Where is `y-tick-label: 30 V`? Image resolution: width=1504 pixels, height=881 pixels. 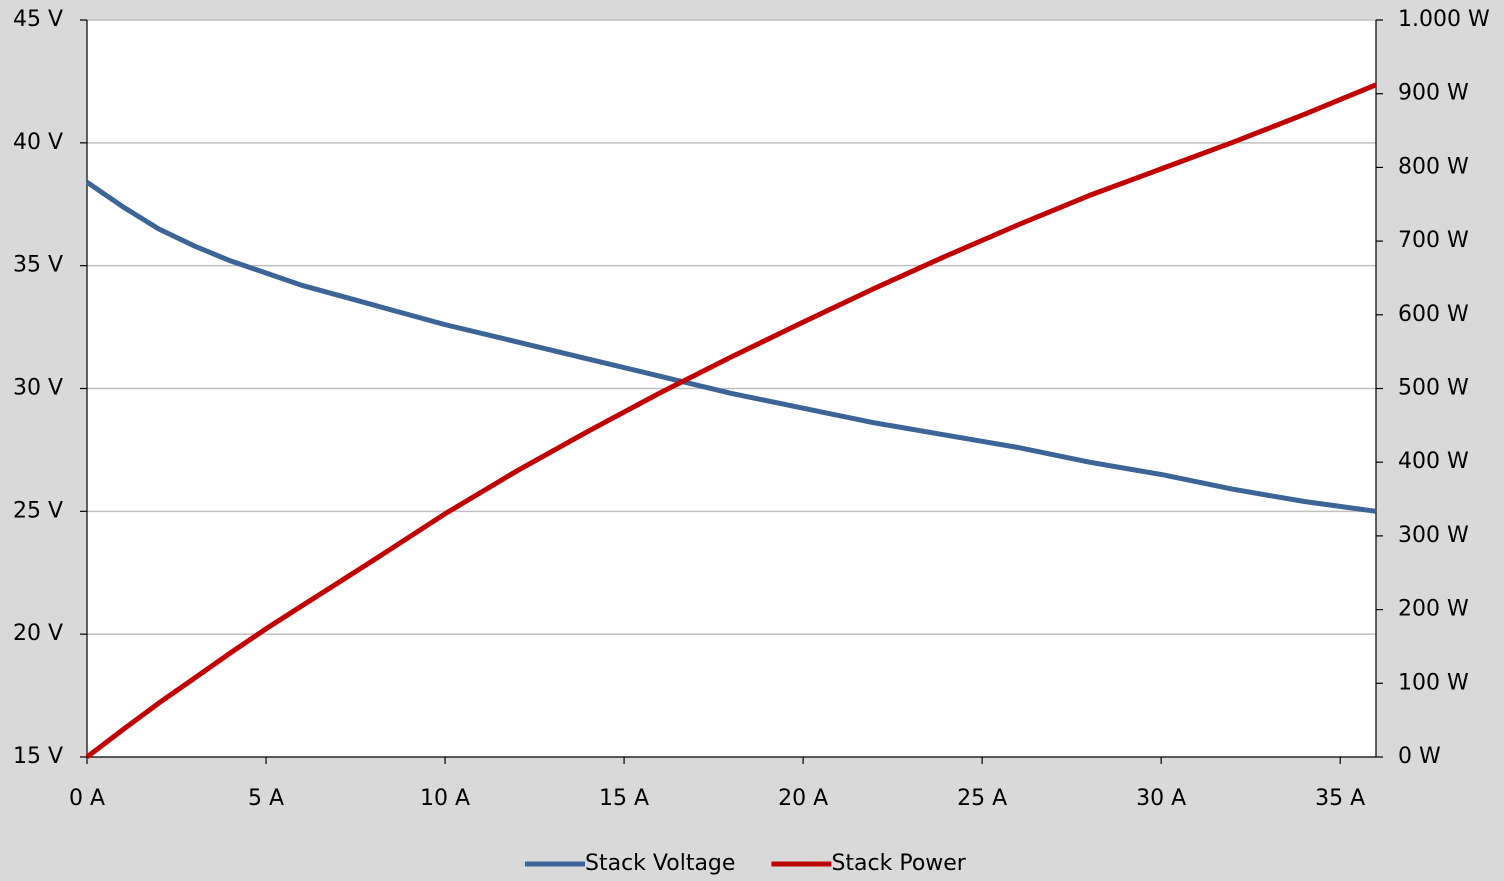
y-tick-label: 30 V is located at coordinates (38, 388).